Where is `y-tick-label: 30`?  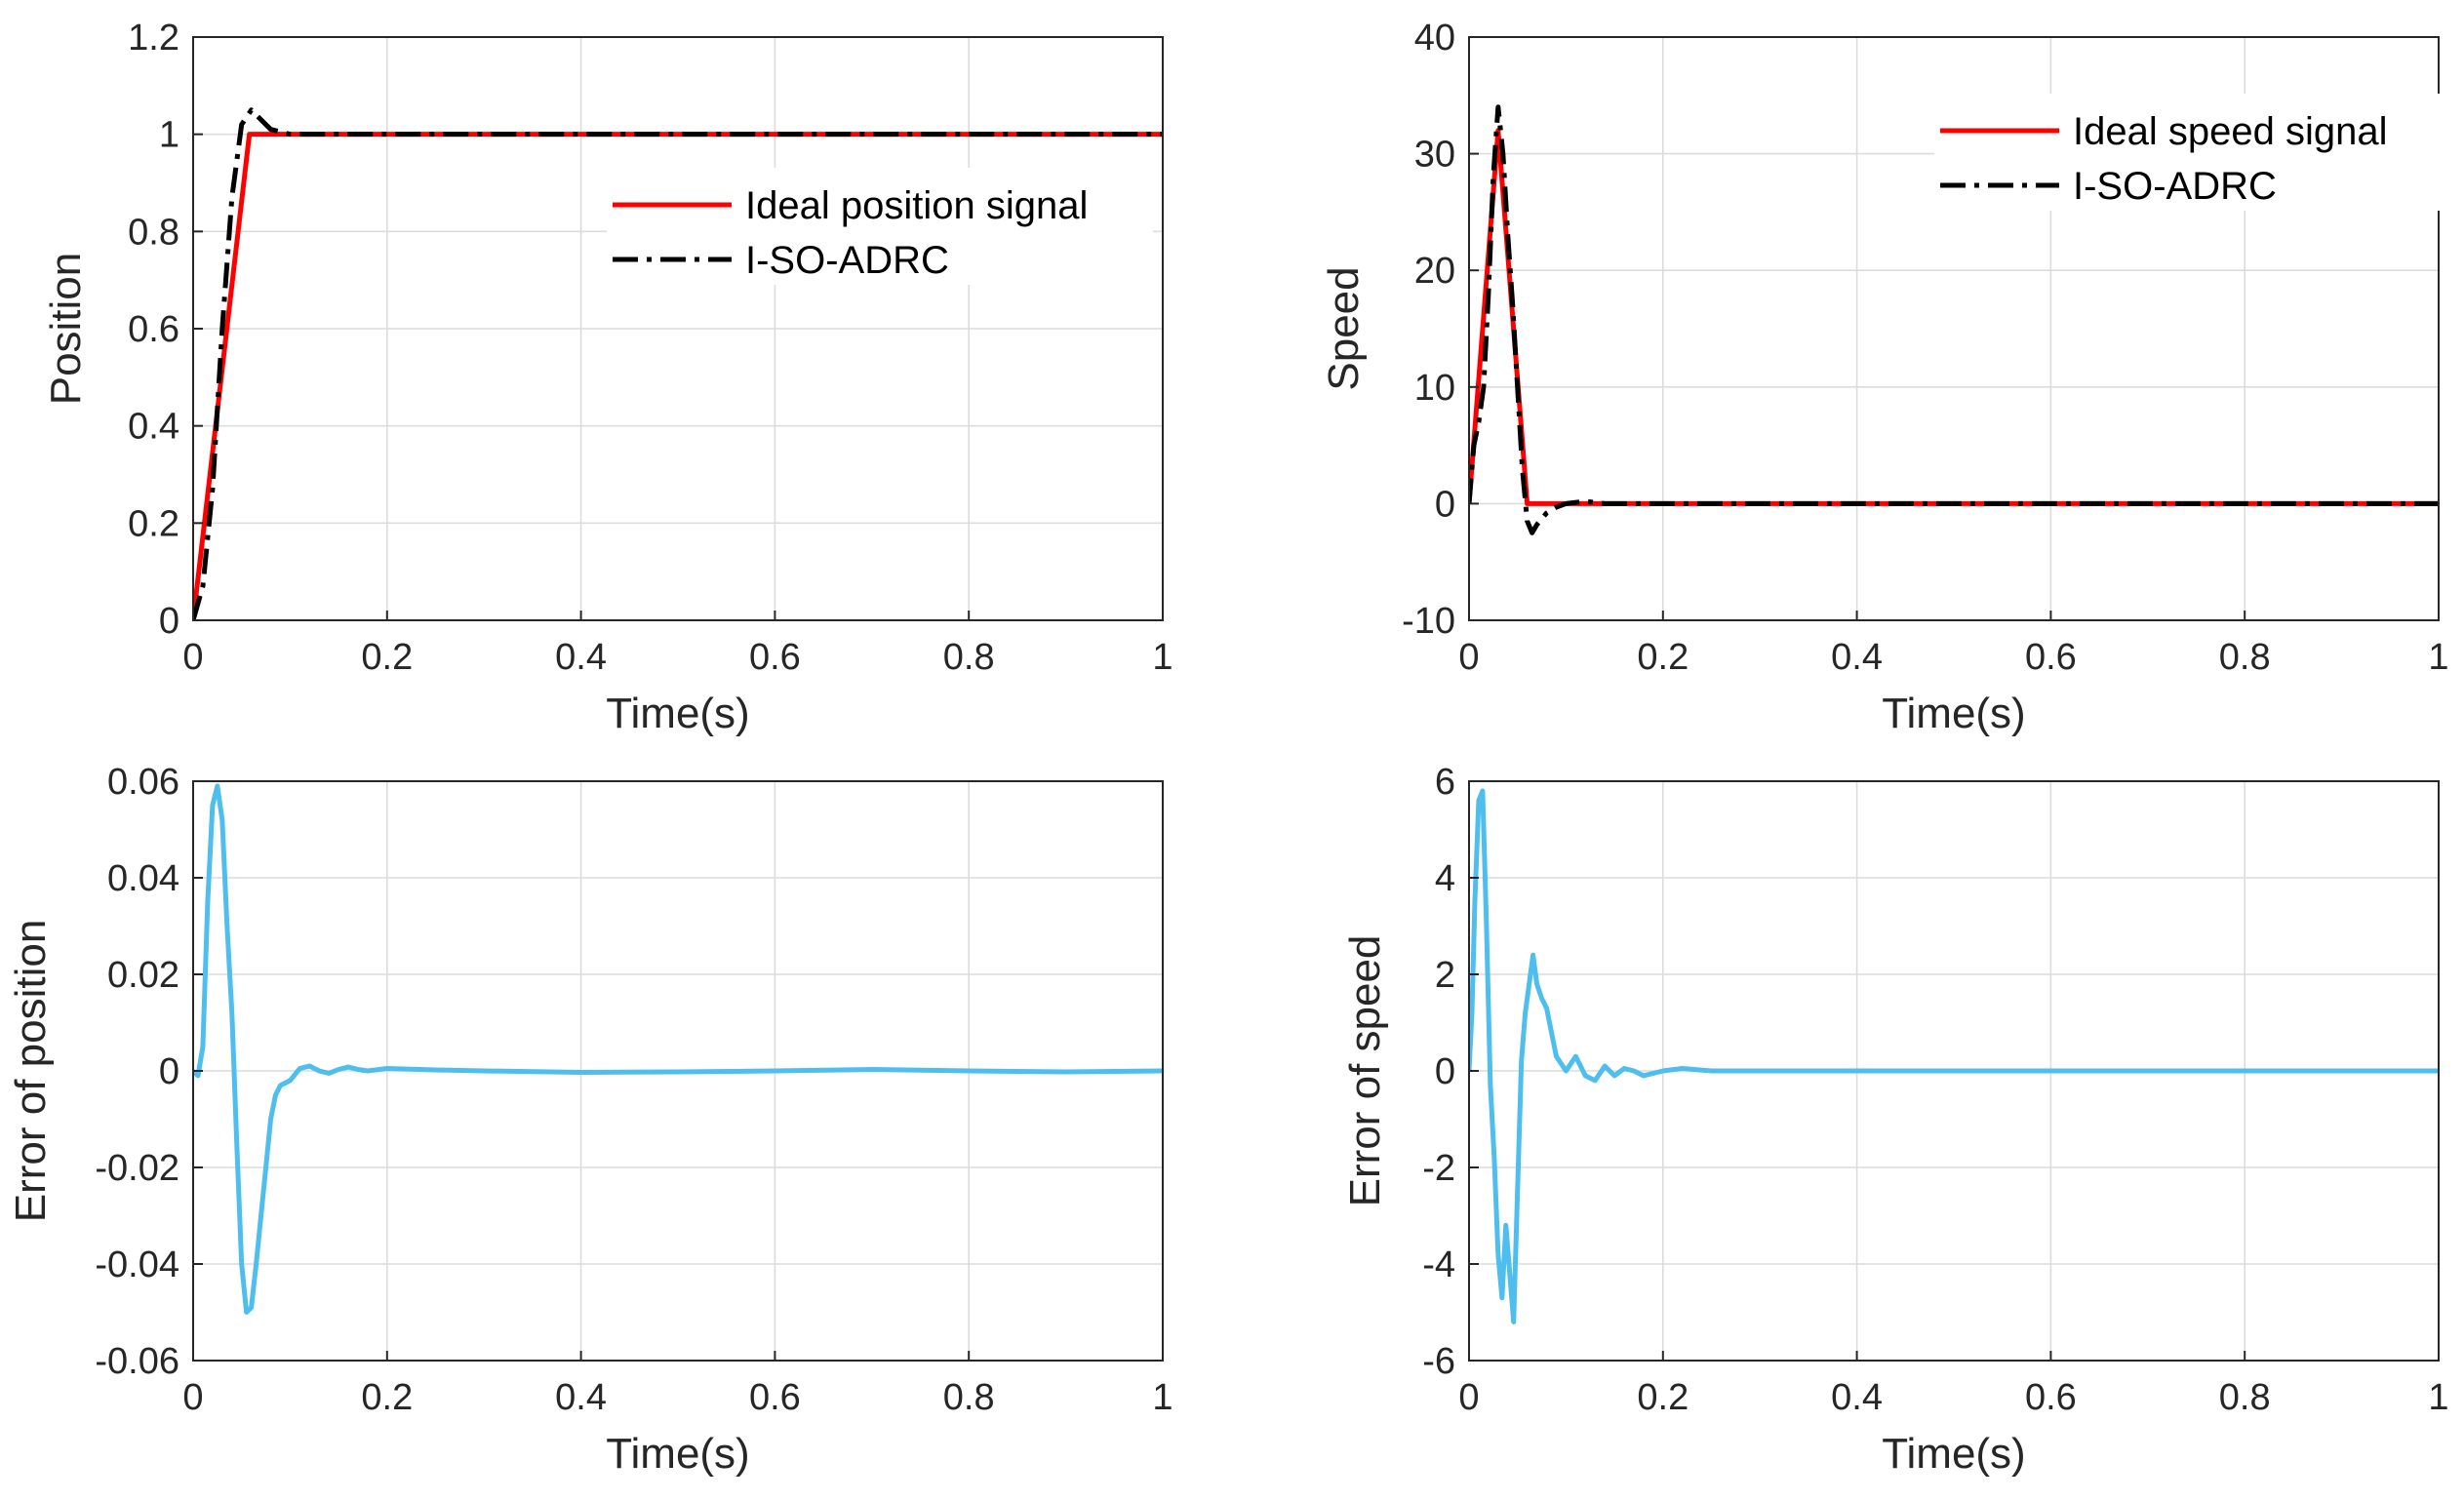
y-tick-label: 30 is located at coordinates (1434, 155).